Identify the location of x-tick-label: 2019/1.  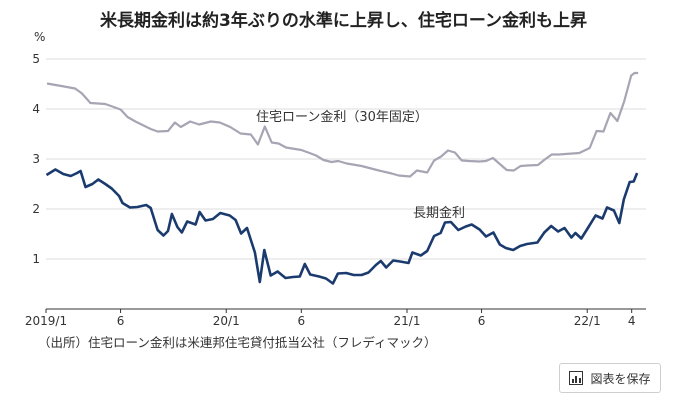
(46, 321).